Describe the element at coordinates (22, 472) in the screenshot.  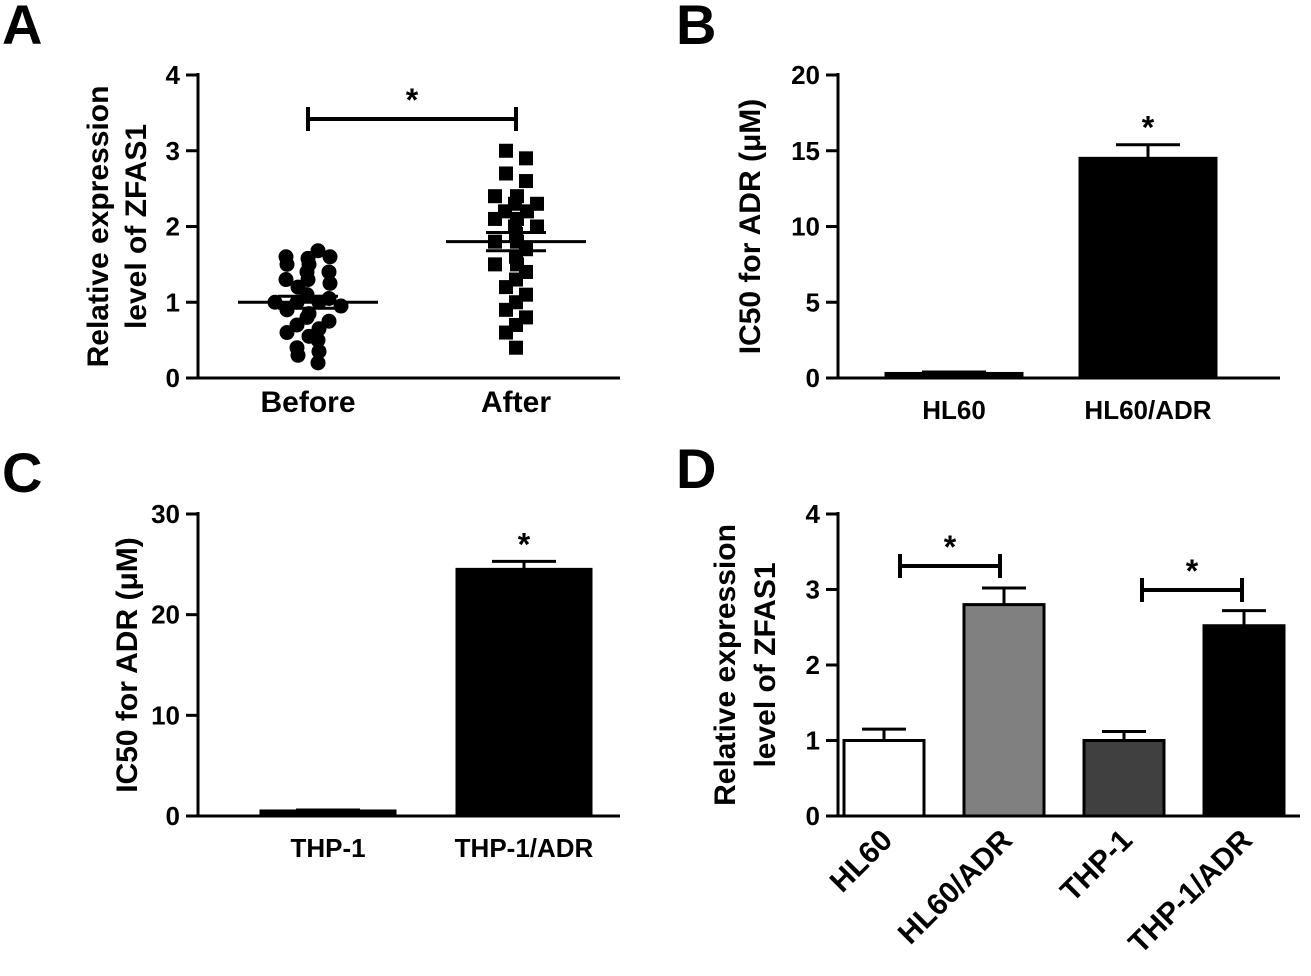
I see `panel-letter-c: C` at that location.